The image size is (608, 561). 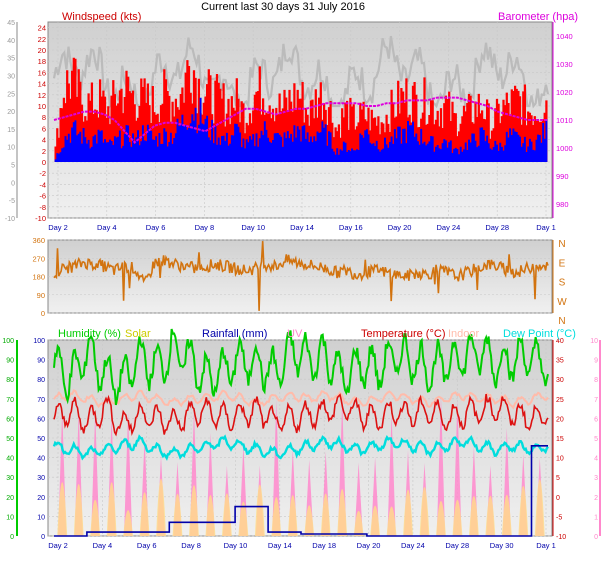 What do you see at coordinates (12, 201) in the screenshot?
I see `outer-tick-label: -5` at bounding box center [12, 201].